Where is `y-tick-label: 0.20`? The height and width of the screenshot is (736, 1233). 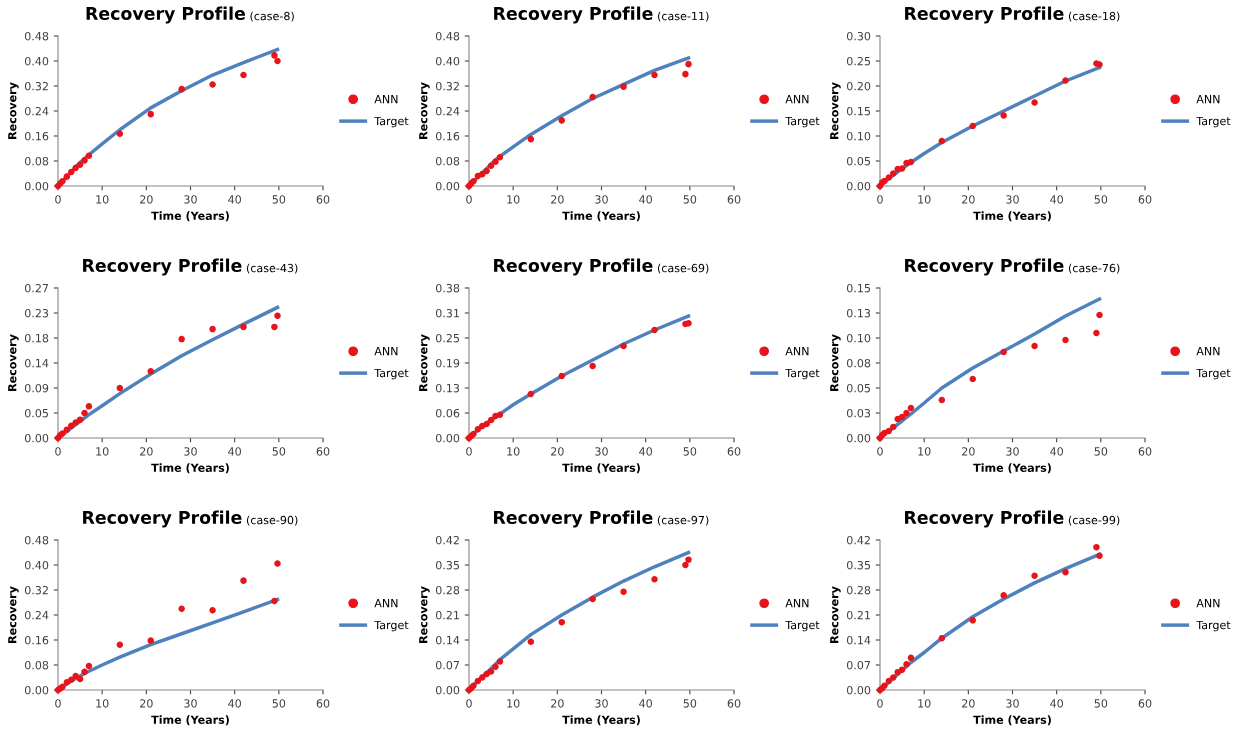 y-tick-label: 0.20 is located at coordinates (858, 86).